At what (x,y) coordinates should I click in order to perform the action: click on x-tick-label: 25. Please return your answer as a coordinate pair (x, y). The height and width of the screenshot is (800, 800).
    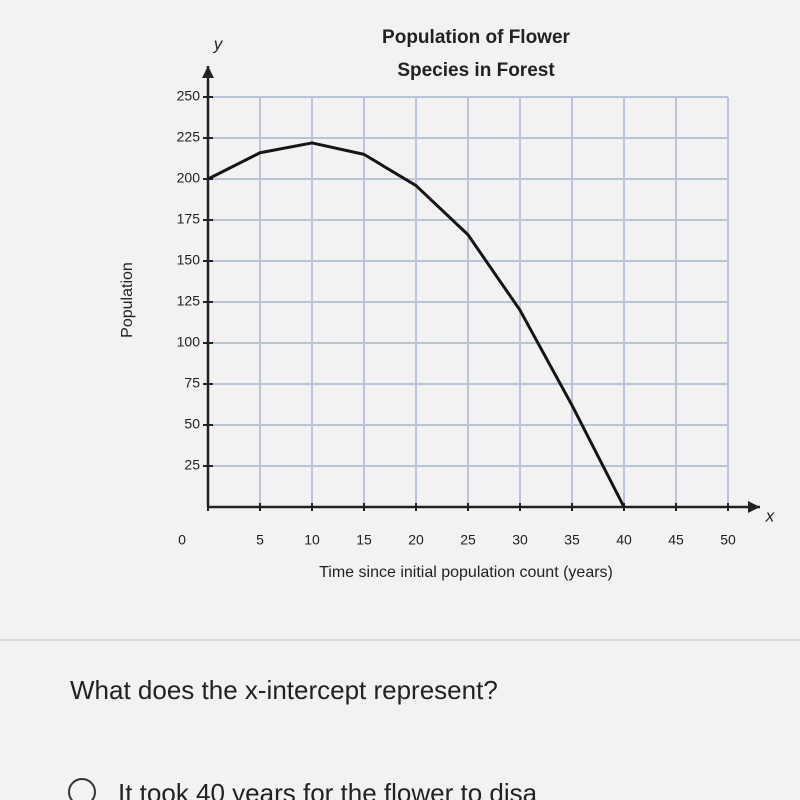
    Looking at the image, I should click on (468, 540).